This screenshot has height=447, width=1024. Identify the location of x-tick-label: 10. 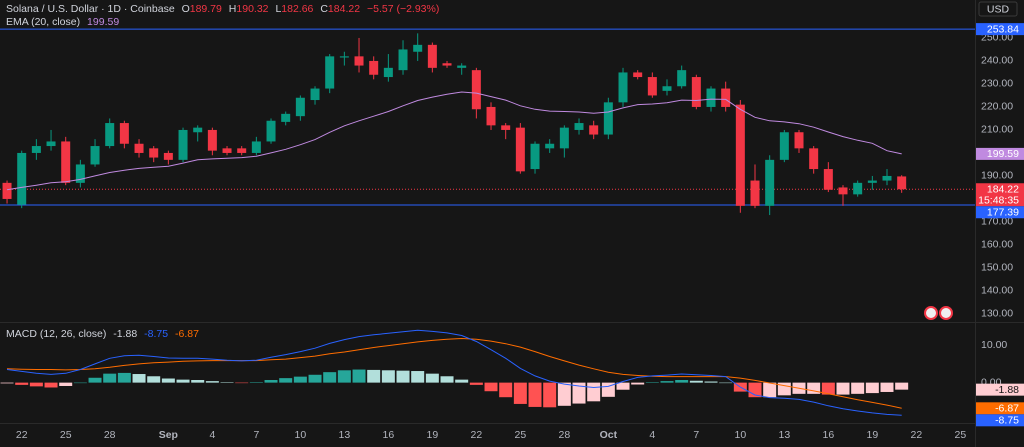
(740, 435).